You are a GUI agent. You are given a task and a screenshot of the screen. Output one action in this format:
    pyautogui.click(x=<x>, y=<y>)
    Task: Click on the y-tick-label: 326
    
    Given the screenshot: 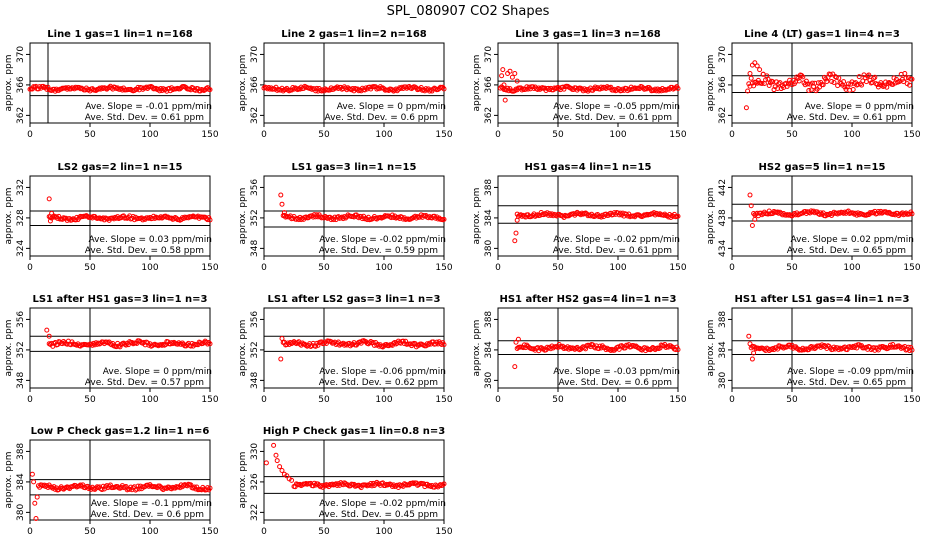 What is the action you would take?
    pyautogui.click(x=255, y=481)
    